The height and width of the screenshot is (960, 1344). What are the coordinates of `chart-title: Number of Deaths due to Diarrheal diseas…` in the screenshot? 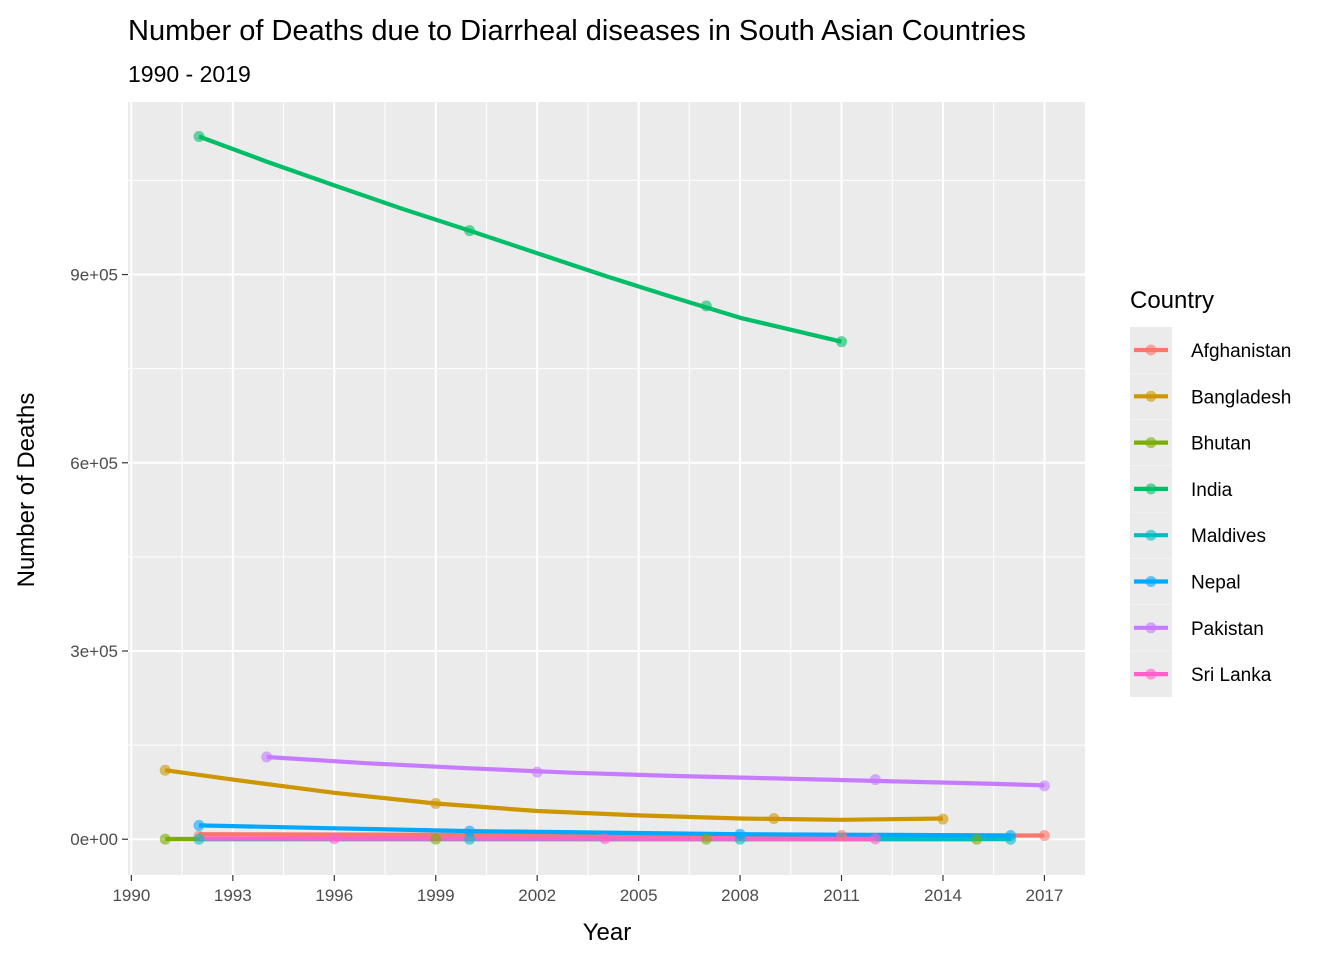 It's located at (577, 31).